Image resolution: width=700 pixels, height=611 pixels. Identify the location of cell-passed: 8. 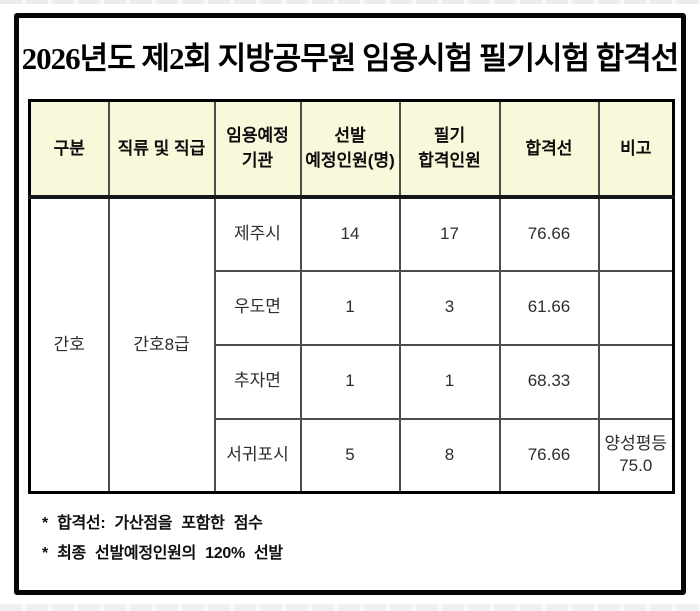
(449, 455).